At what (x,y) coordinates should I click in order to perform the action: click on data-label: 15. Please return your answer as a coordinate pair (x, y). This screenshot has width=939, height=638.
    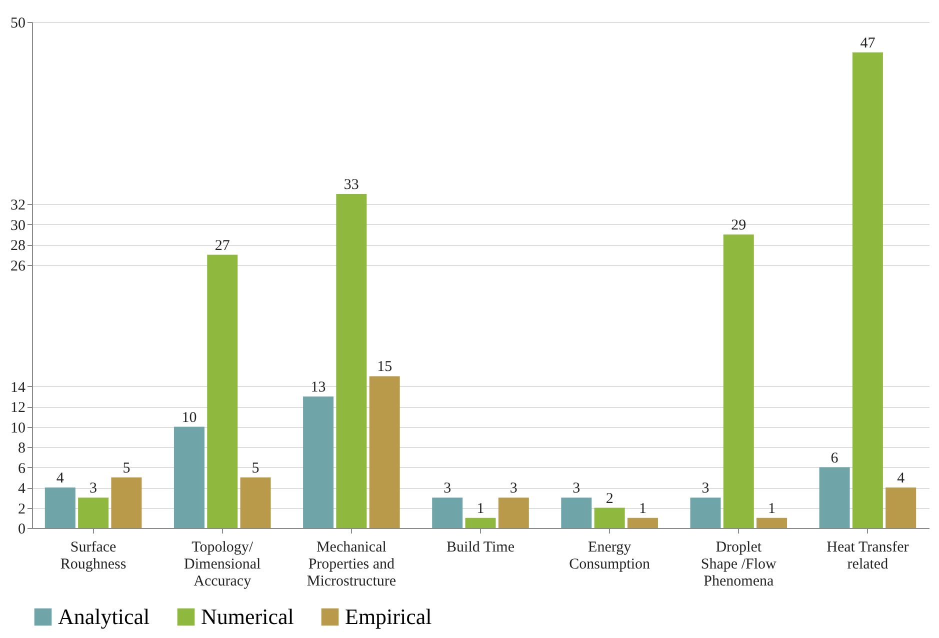
    Looking at the image, I should click on (384, 367).